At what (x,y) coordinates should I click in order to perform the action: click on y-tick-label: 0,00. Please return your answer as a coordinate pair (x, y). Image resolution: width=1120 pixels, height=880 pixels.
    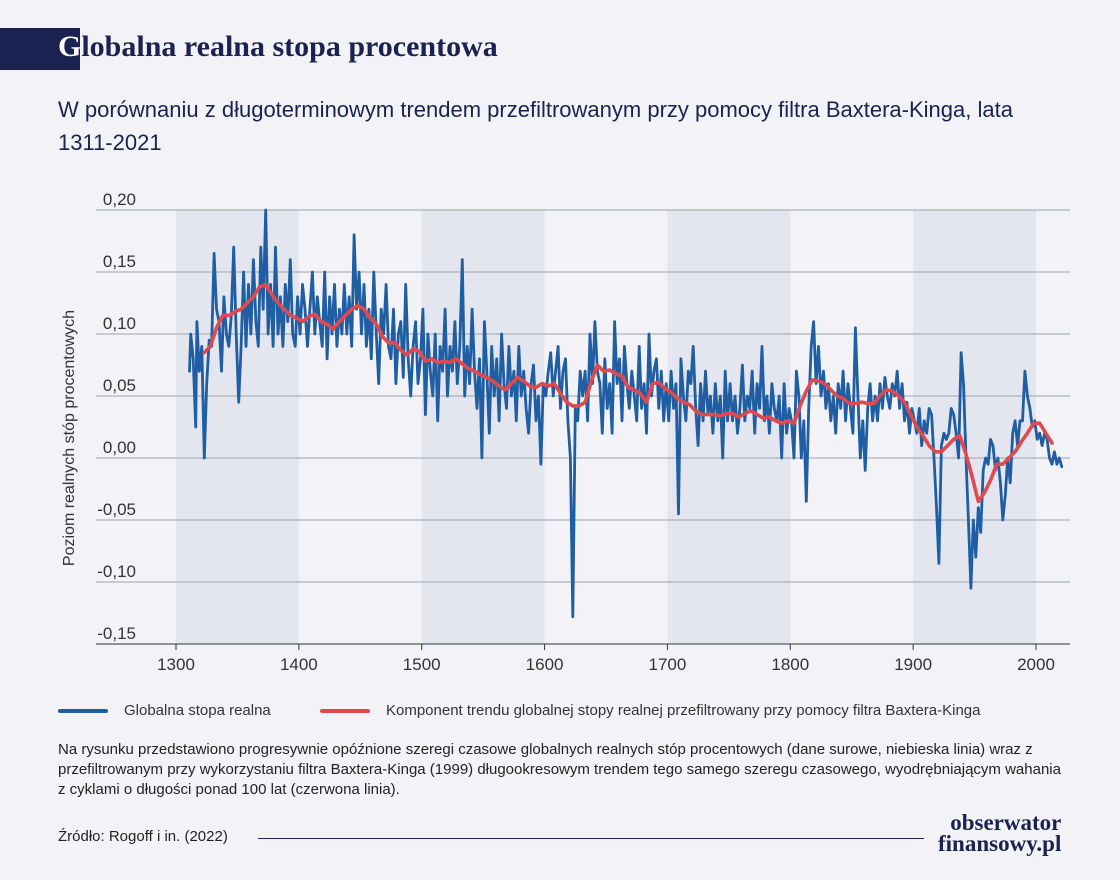
    Looking at the image, I should click on (119, 447).